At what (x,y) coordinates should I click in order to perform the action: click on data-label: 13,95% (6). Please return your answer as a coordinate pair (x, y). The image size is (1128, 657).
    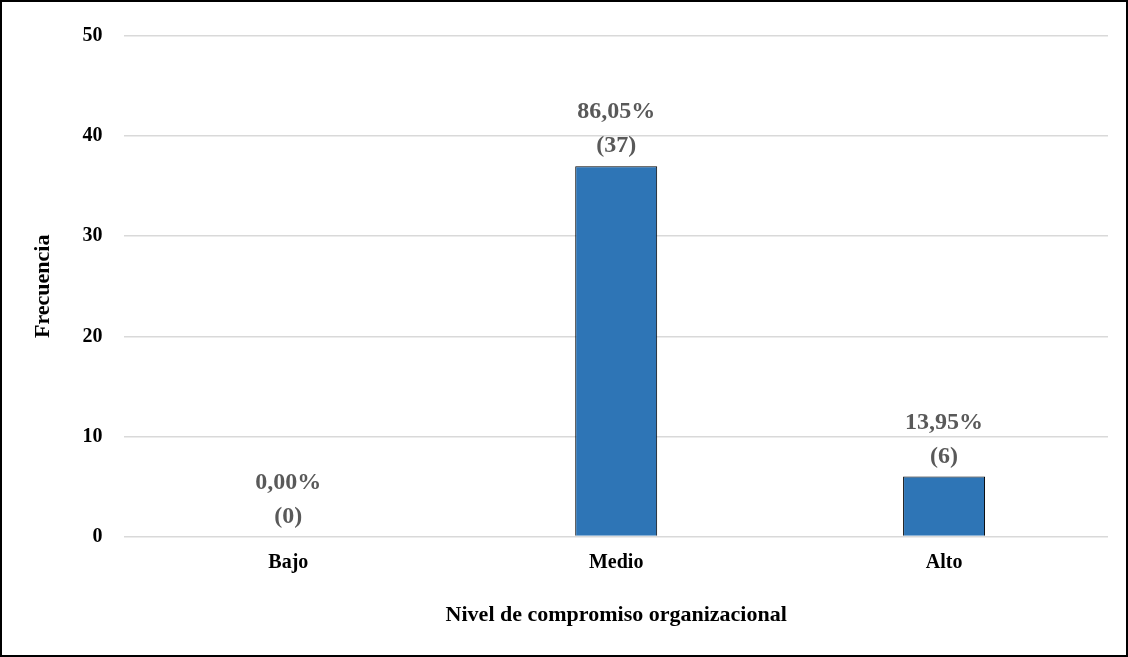
    Looking at the image, I should click on (944, 437).